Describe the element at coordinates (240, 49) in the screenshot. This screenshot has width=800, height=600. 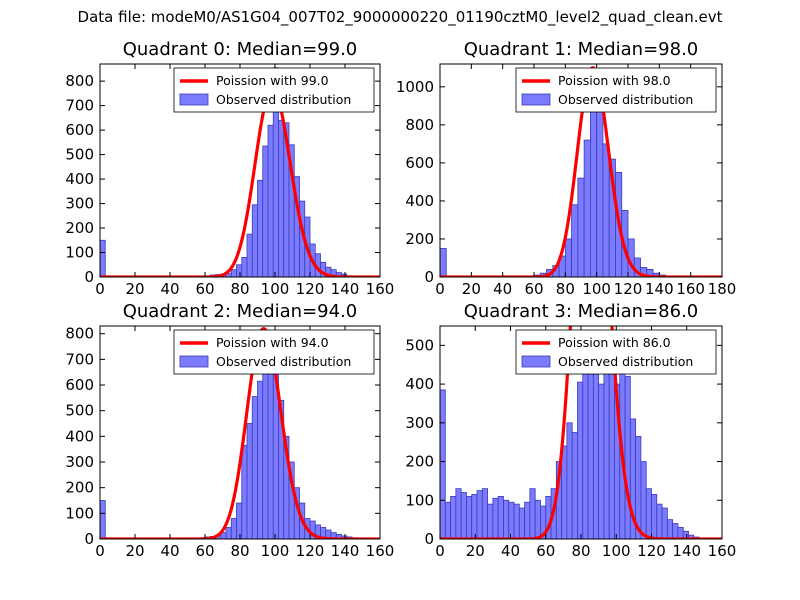
I see `panel-title: Quadrant 0: Median=99.0` at that location.